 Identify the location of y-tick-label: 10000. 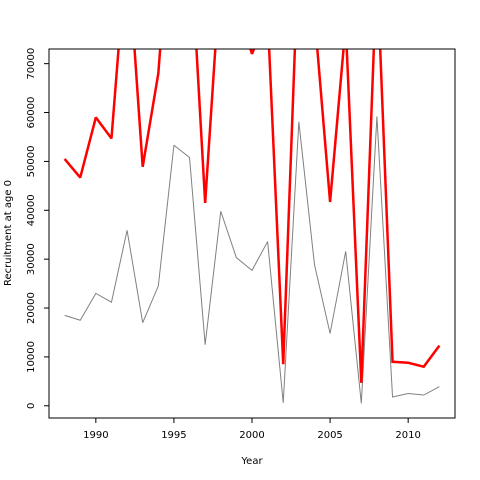
(31, 357).